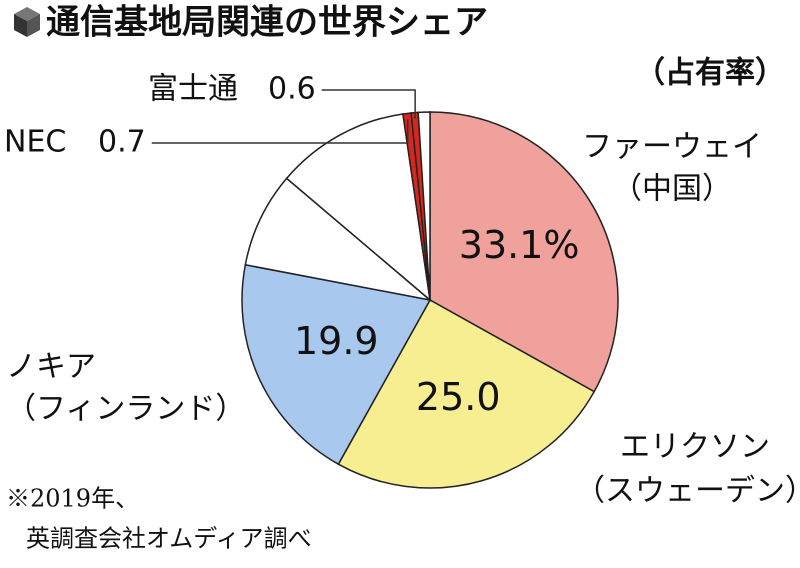 The width and height of the screenshot is (800, 568). Describe the element at coordinates (687, 491) in the screenshot. I see `slice-label: （スウェーデン）` at that location.